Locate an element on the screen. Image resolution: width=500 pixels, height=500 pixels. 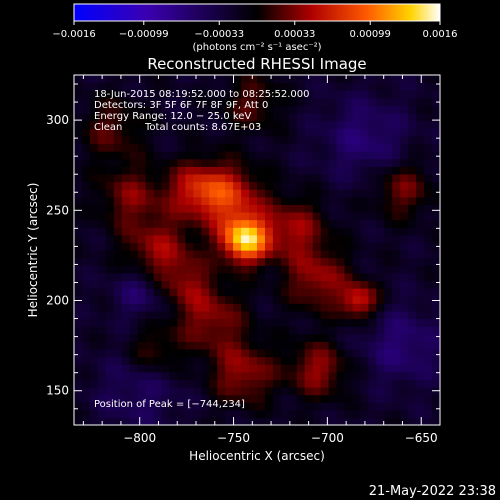
colorbar-units: (photons cm⁻² s⁻¹ asec⁻²) is located at coordinates (256, 47).